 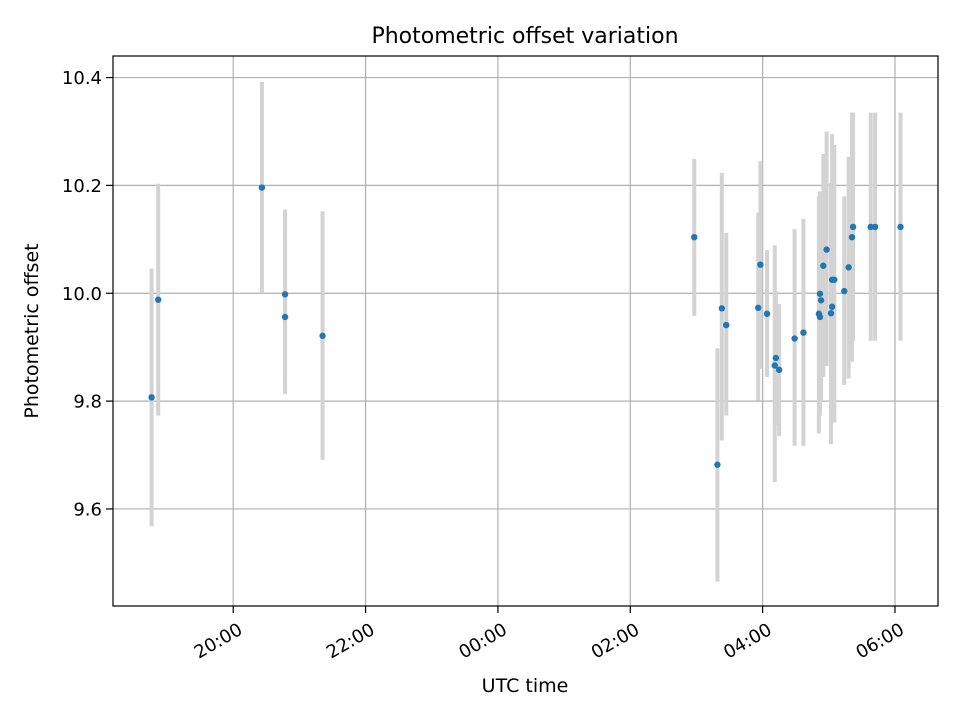 What do you see at coordinates (524, 36) in the screenshot?
I see `chart-title: Photometric offset variation` at bounding box center [524, 36].